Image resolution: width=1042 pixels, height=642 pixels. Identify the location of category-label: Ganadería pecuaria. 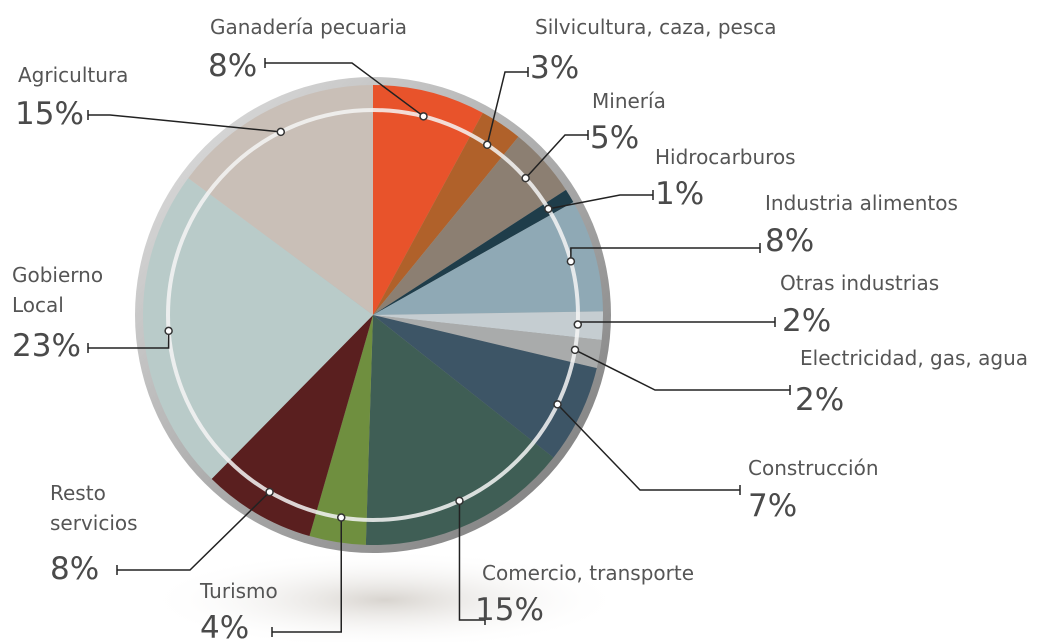
(309, 27).